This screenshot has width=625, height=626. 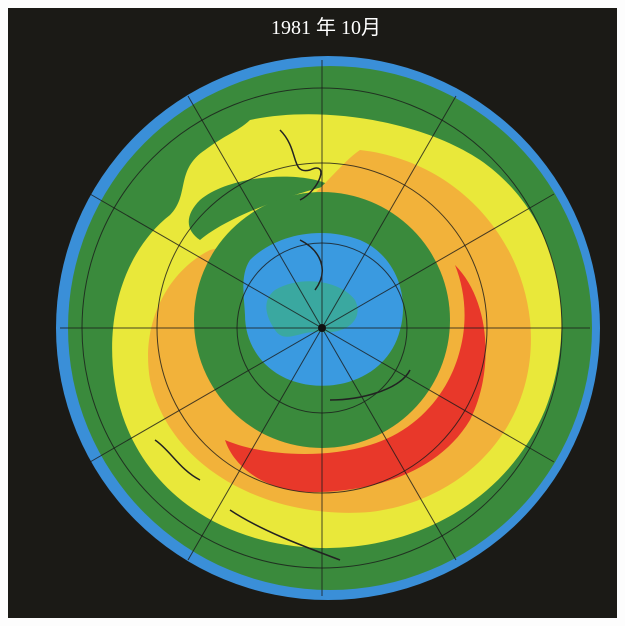 What do you see at coordinates (326, 27) in the screenshot?
I see `map-title: 1981 年 10月` at bounding box center [326, 27].